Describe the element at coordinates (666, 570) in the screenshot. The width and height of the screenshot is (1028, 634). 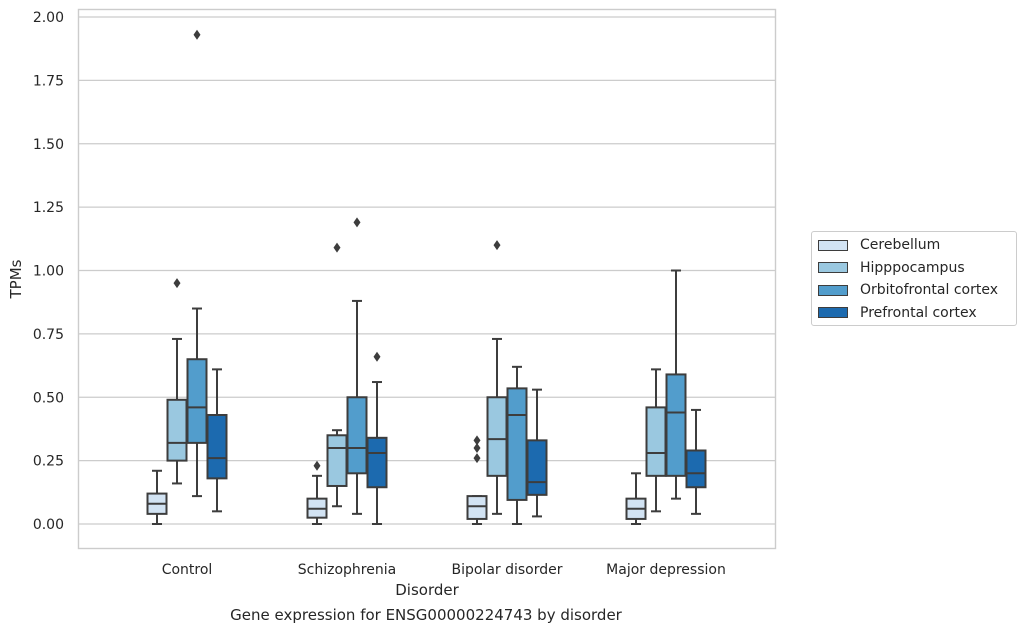
I see `x-tick-label: Major depression` at that location.